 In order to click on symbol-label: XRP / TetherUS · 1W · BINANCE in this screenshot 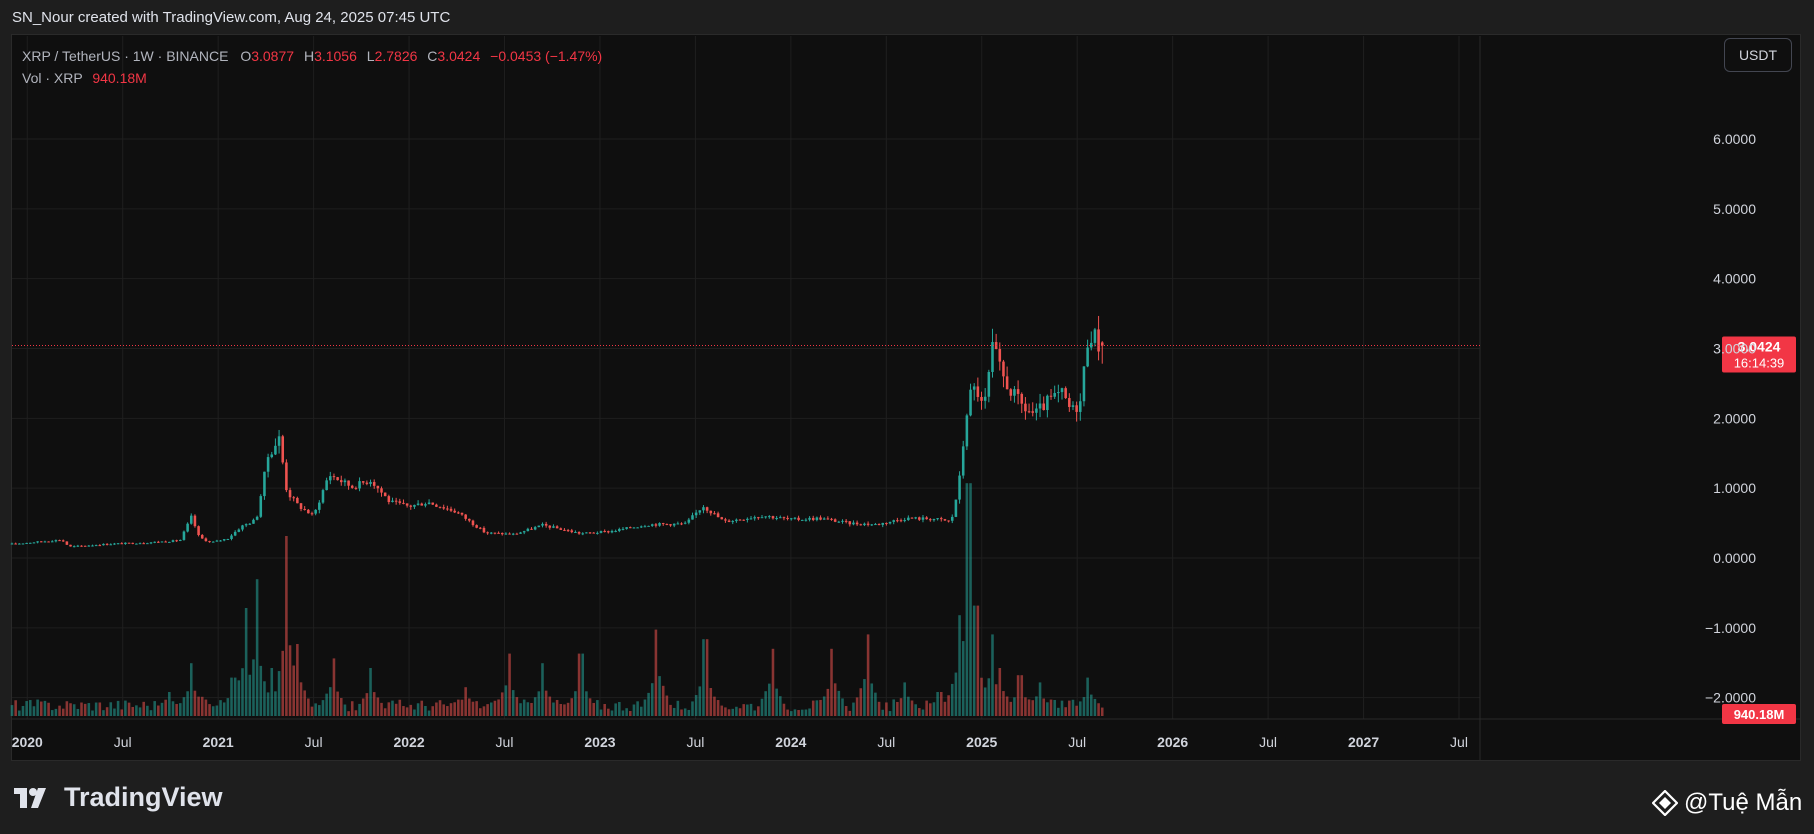, I will do `click(125, 56)`.